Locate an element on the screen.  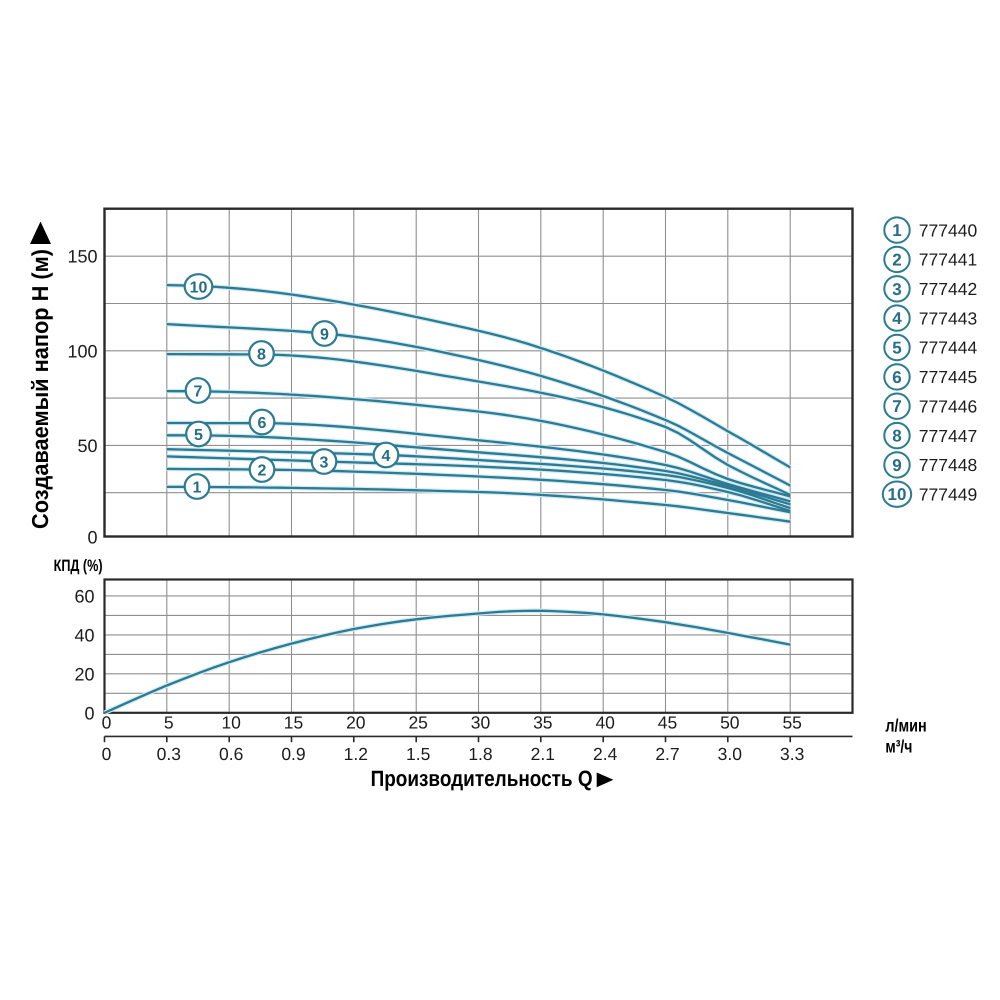
svg-text: 777448 is located at coordinates (948, 465).